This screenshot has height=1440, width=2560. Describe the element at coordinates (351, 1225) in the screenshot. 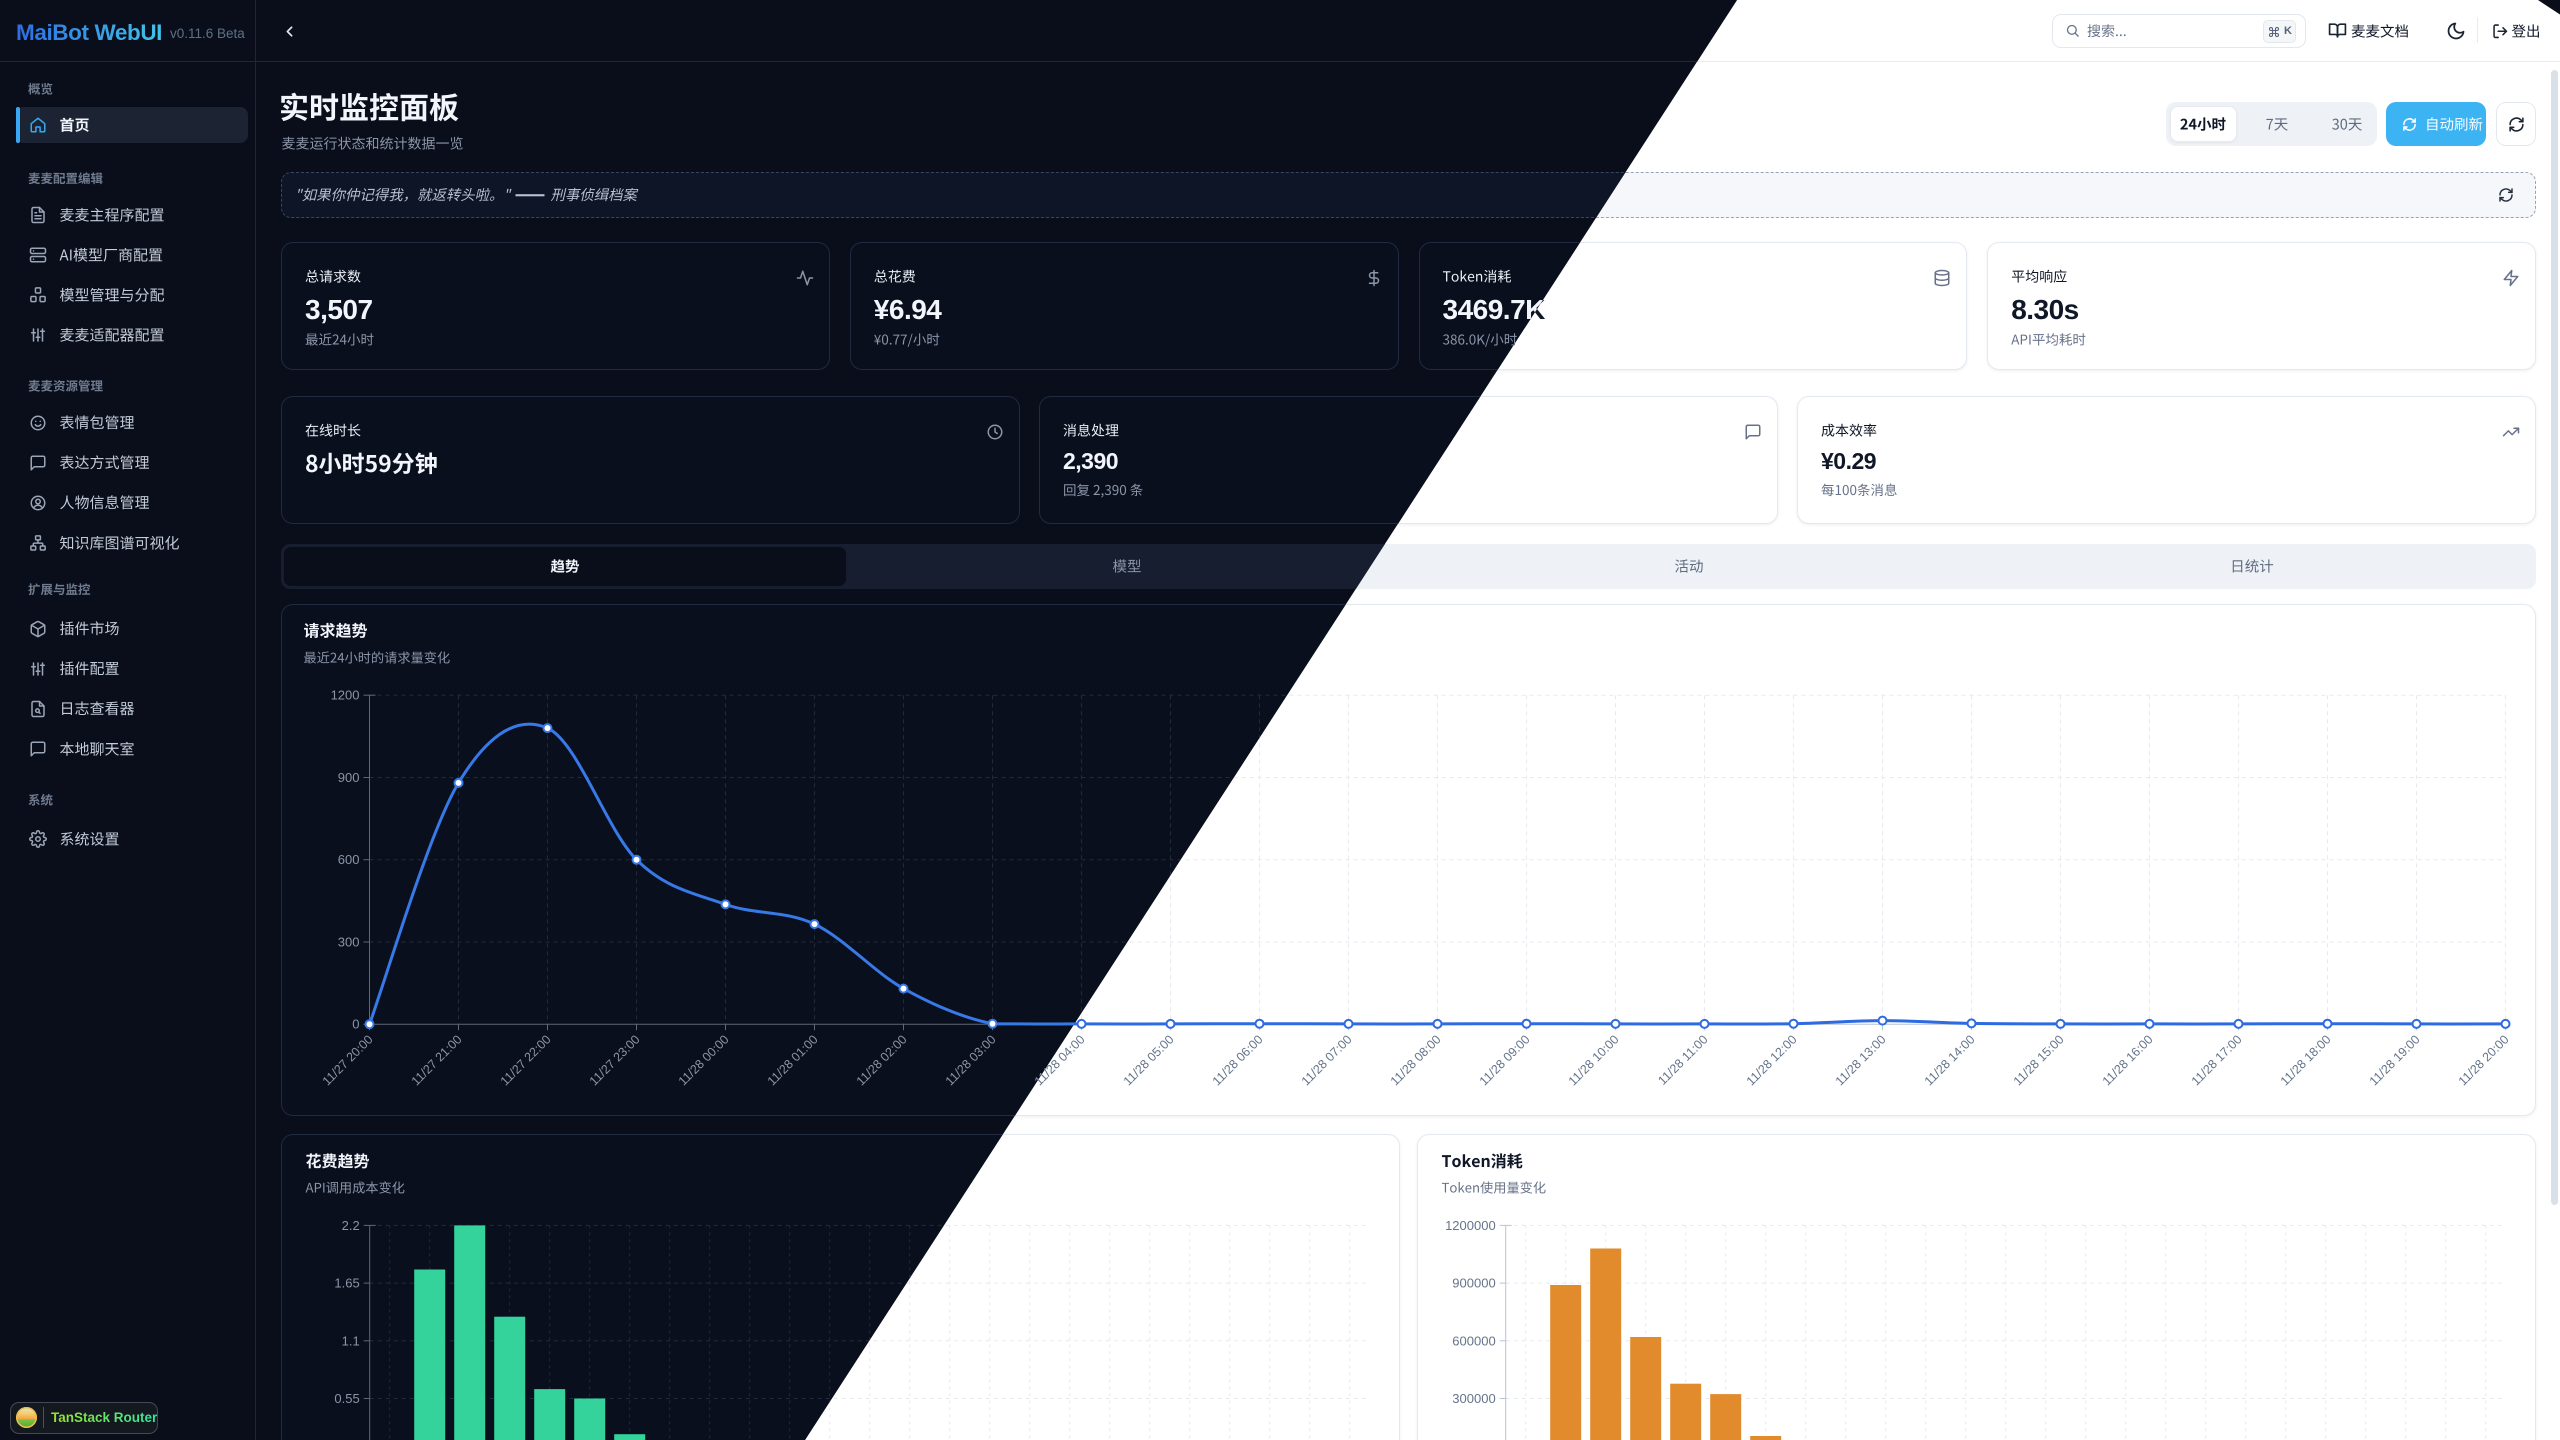

I see `svg-text: 2.2` at that location.